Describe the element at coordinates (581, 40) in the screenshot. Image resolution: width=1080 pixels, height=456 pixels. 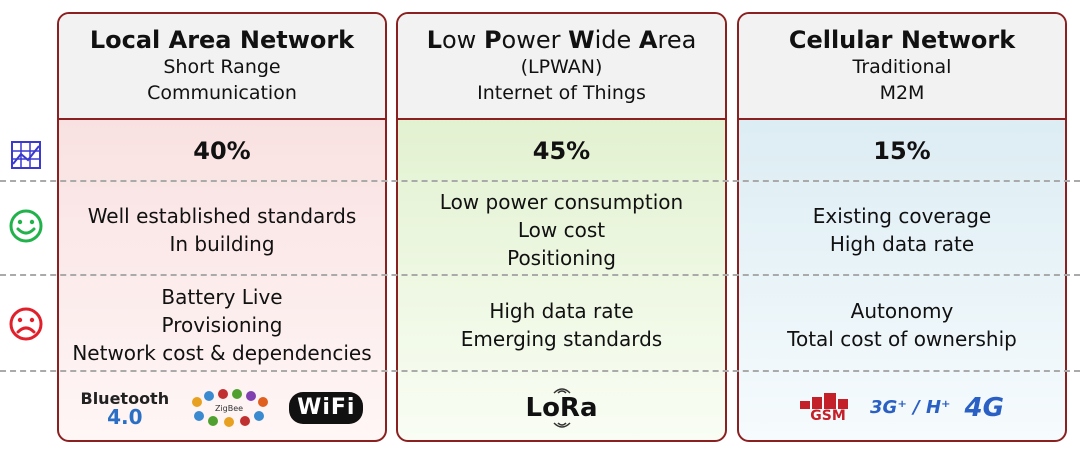
I see `lpwan-title-cap-3: W` at that location.